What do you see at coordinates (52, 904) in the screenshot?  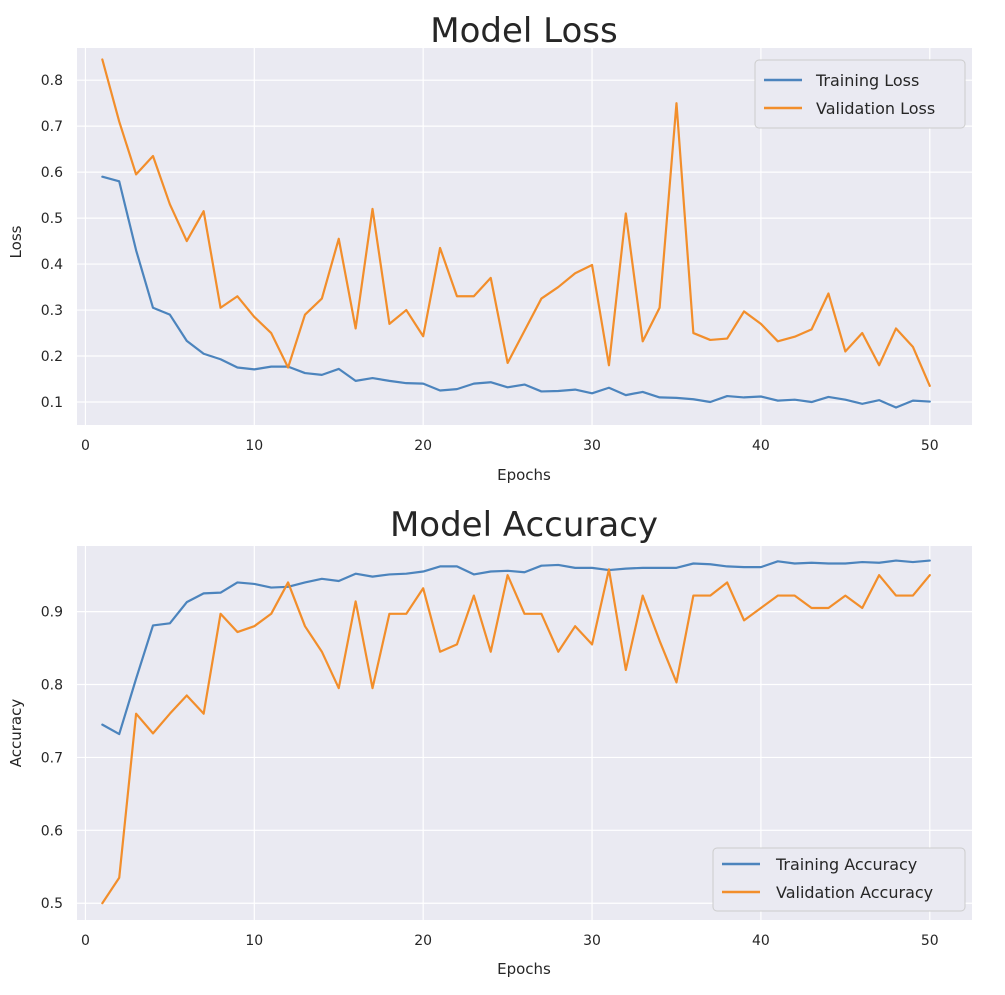 I see `accuracy-y-tick-label: 0.5` at bounding box center [52, 904].